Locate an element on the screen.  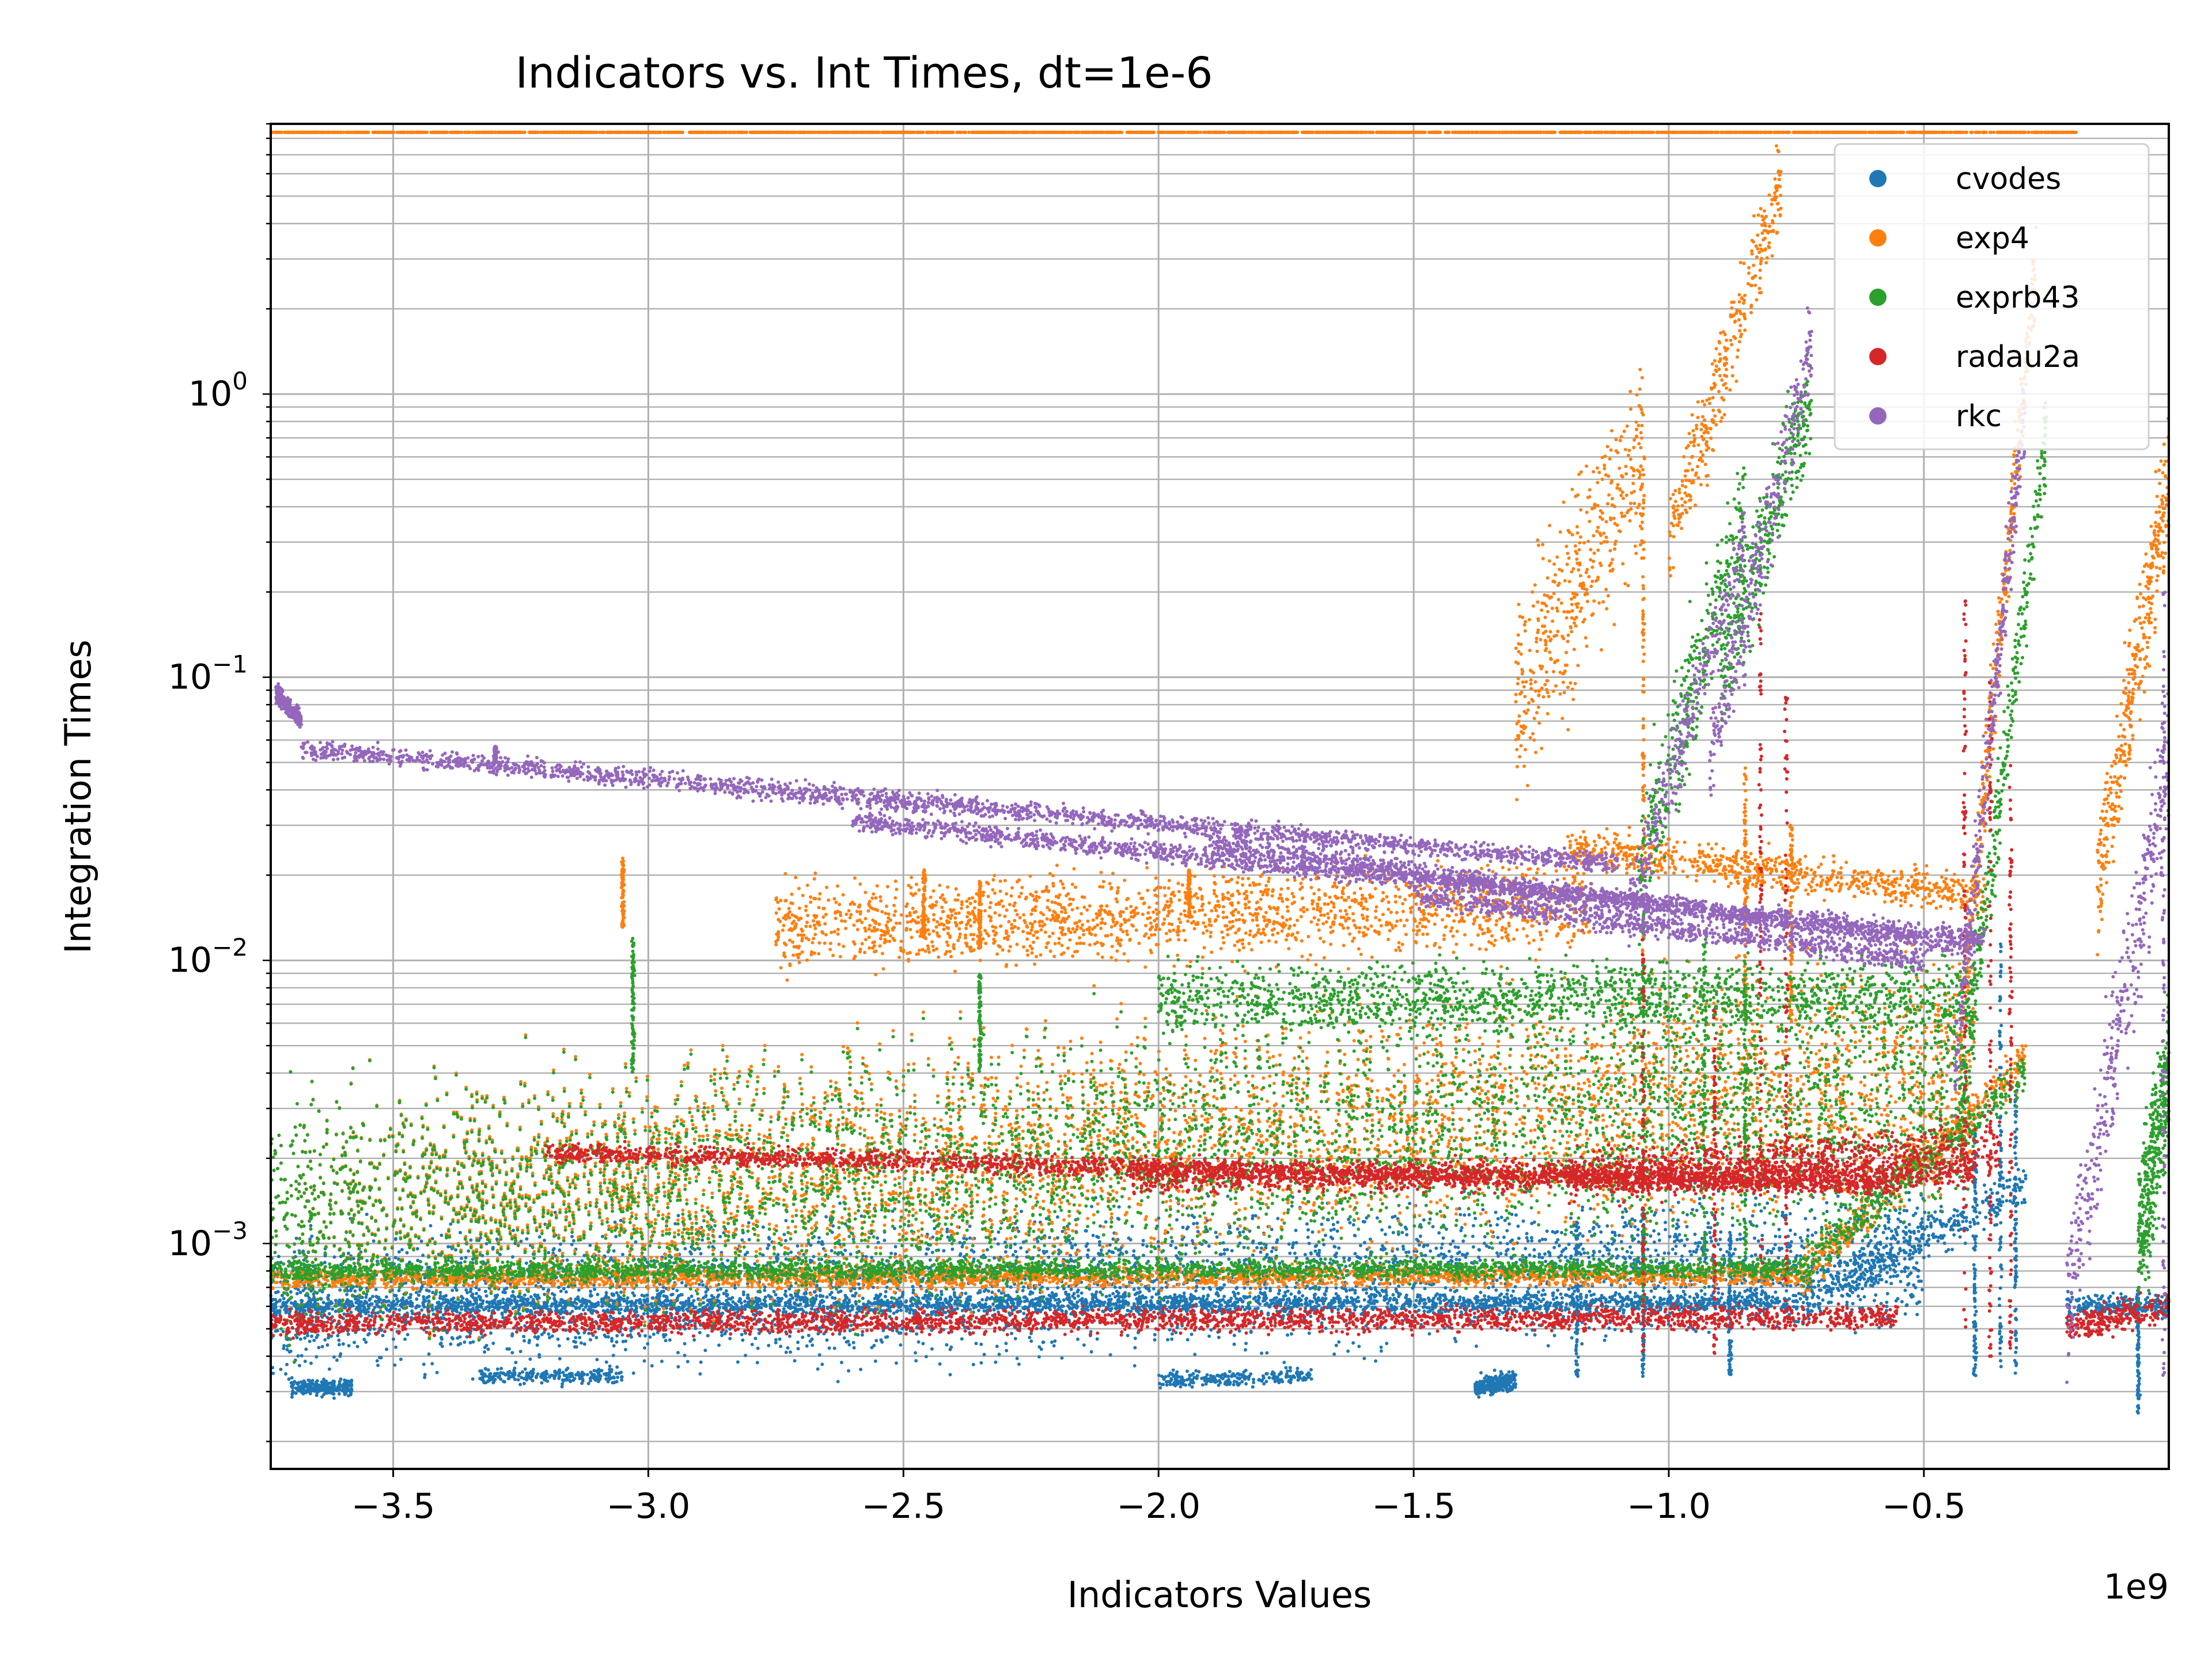
y-tick-label: 10⁰ is located at coordinates (218, 390).